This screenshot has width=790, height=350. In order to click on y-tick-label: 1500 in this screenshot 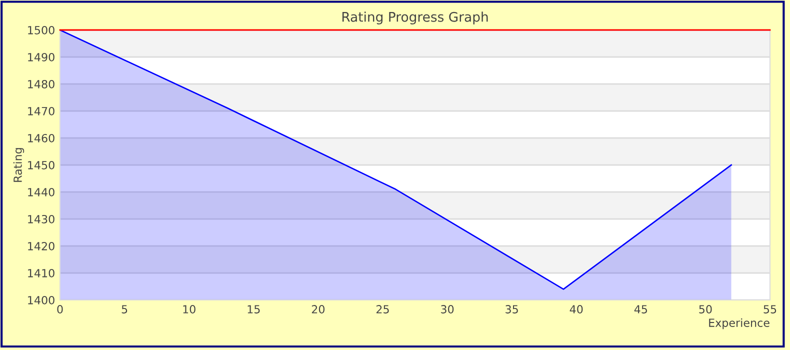, I will do `click(41, 30)`.